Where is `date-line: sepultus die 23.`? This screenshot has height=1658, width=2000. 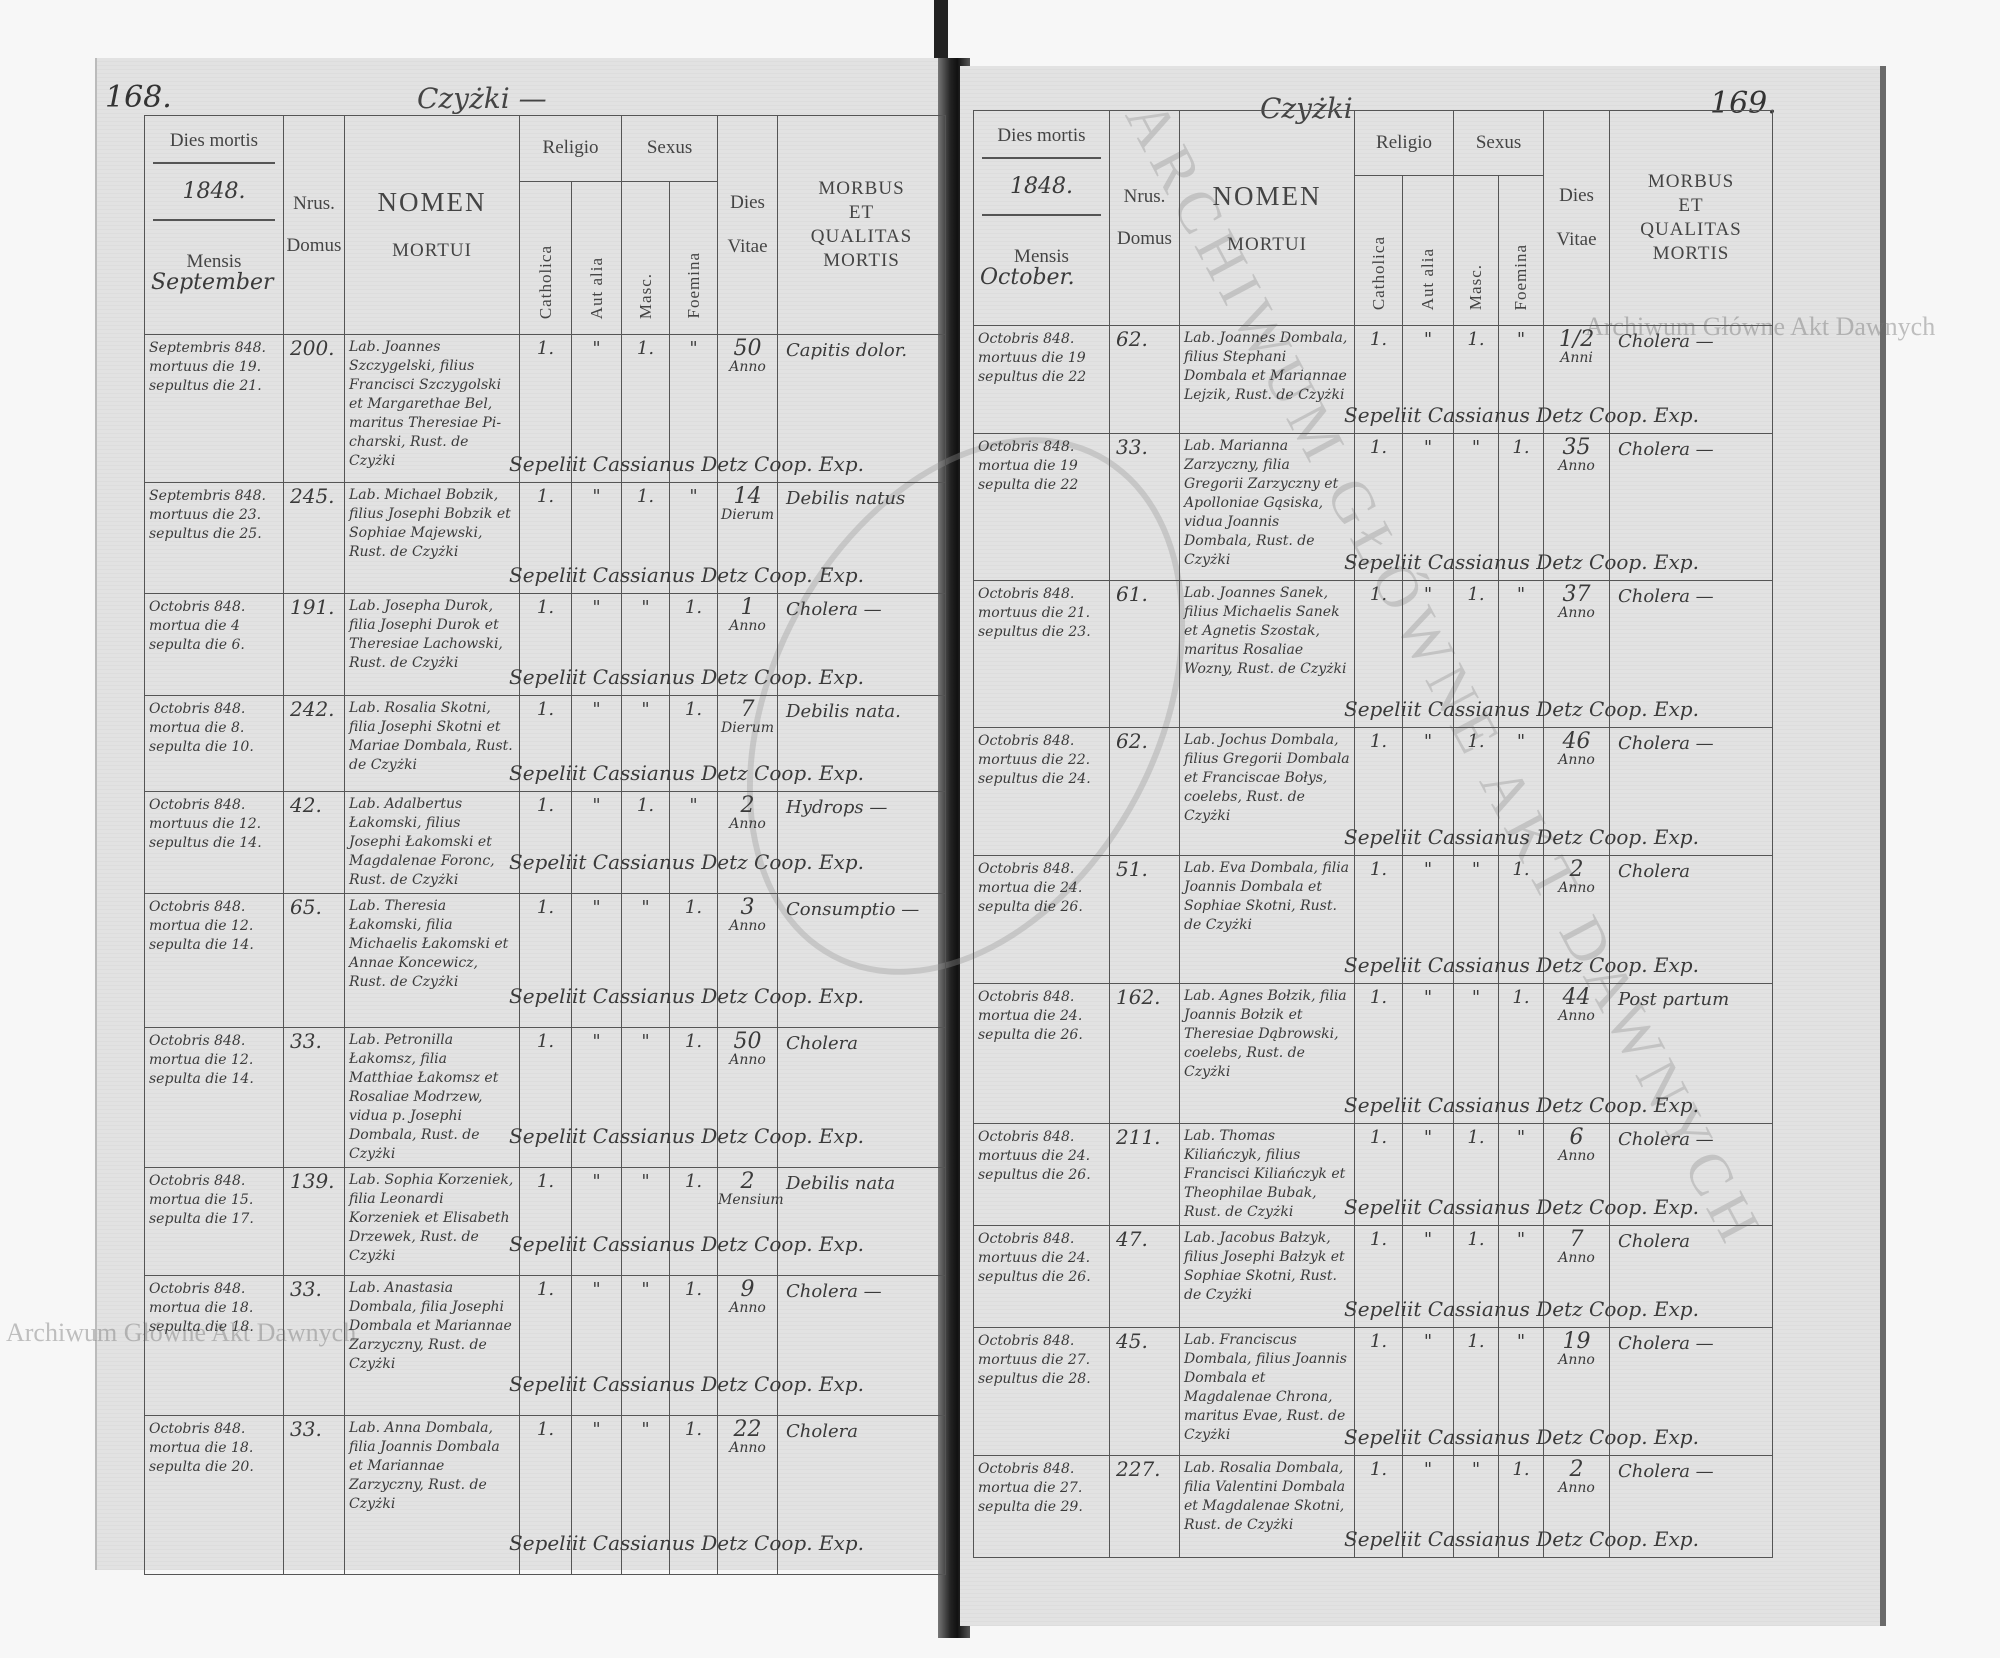 date-line: sepultus die 23. is located at coordinates (1034, 632).